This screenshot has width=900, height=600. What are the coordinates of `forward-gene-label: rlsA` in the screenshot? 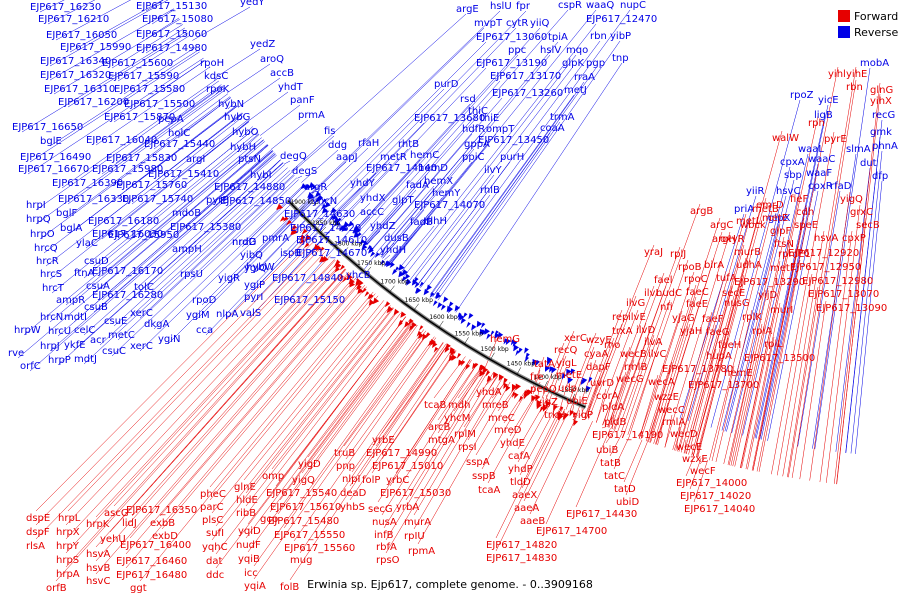 It's located at (35, 546).